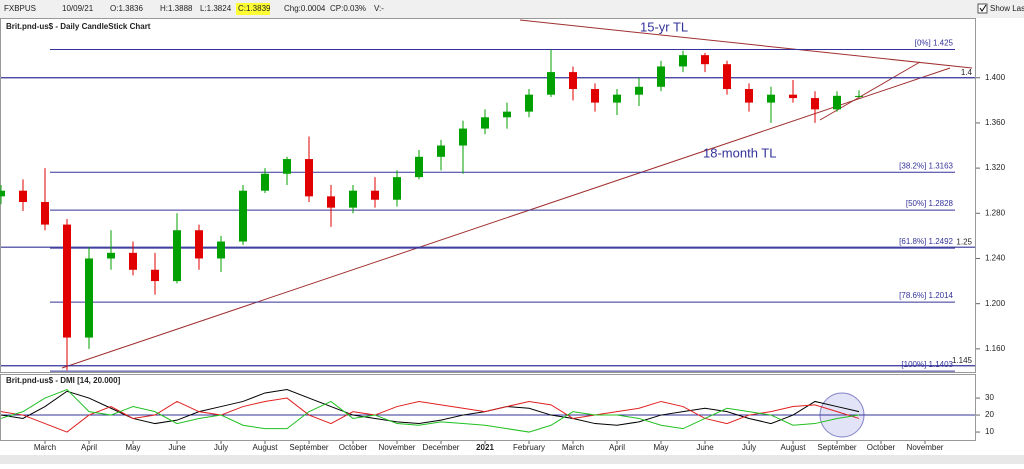  What do you see at coordinates (216, 8) in the screenshot?
I see `low: L:1.3824` at bounding box center [216, 8].